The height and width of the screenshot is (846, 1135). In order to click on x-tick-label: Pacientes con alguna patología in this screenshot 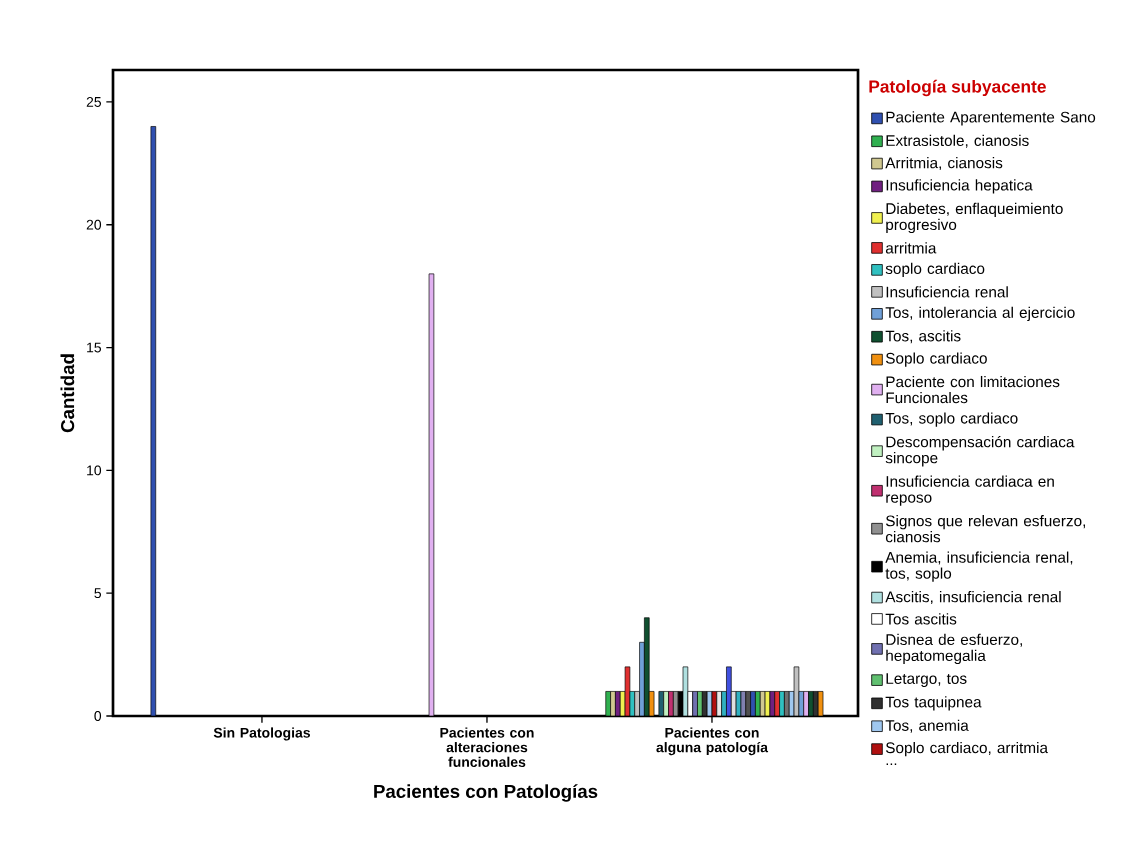, I will do `click(712, 741)`.